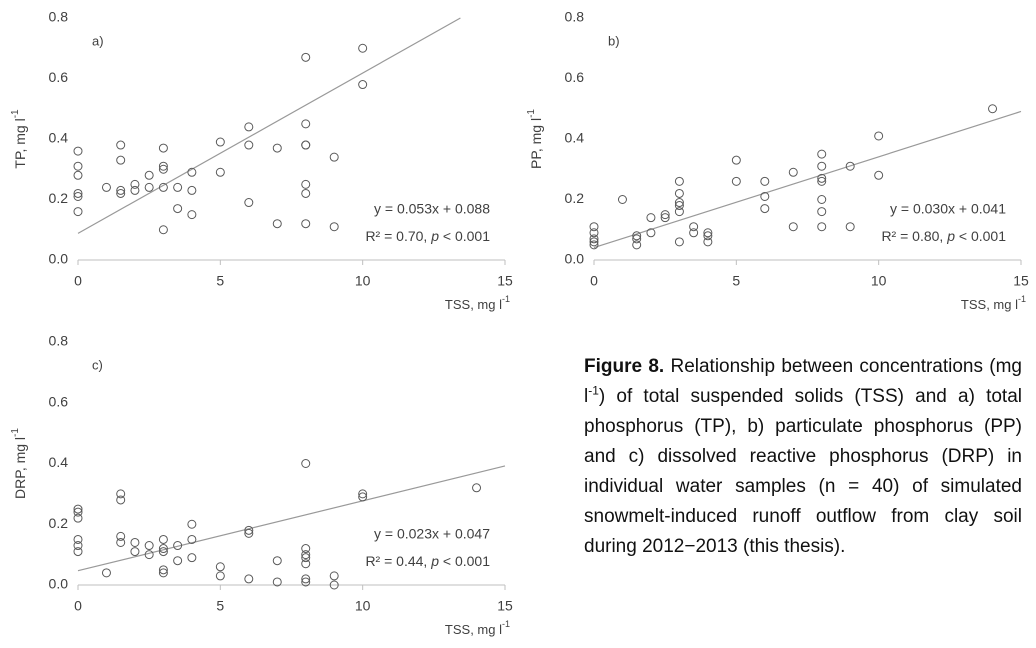 This screenshot has width=1036, height=648. I want to click on trend-r2-part: p, so click(434, 561).